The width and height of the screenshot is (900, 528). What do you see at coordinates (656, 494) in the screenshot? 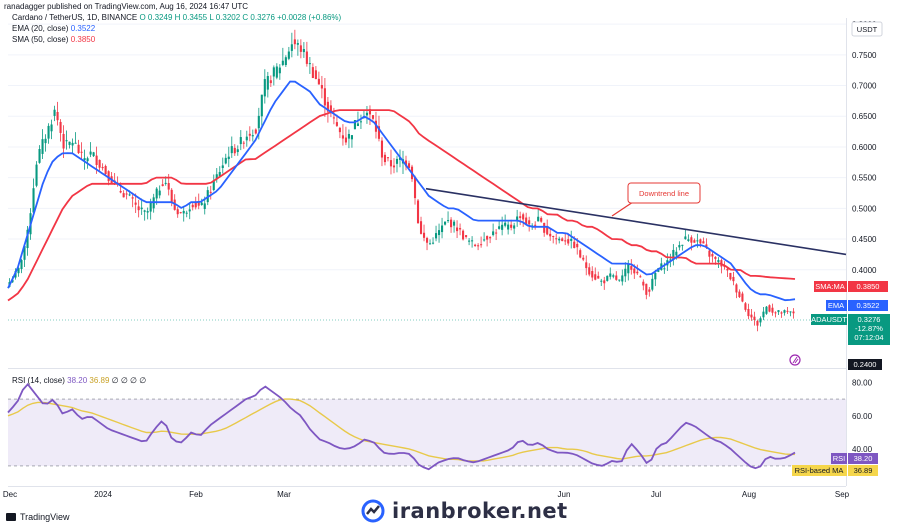
I see `x-tick-label: Jul` at bounding box center [656, 494].